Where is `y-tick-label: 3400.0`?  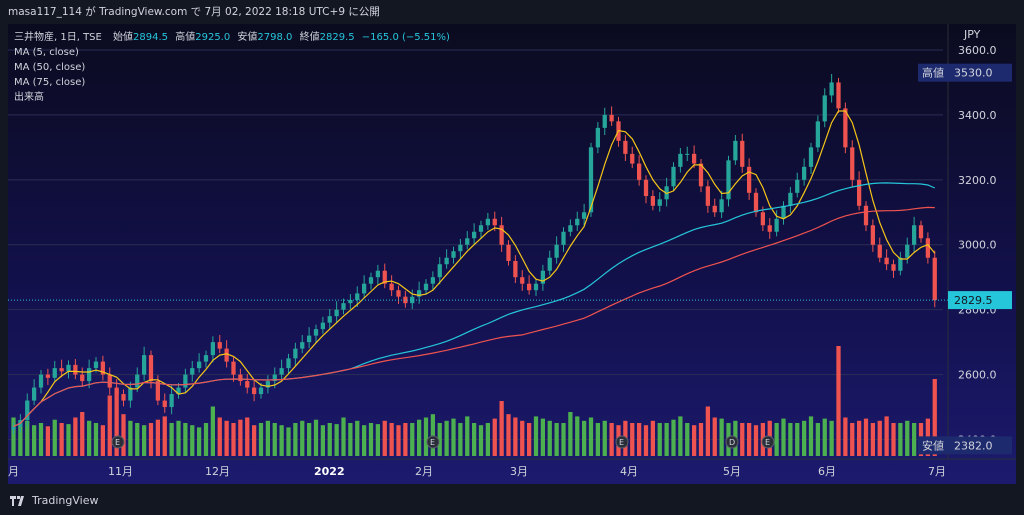 y-tick-label: 3400.0 is located at coordinates (977, 115).